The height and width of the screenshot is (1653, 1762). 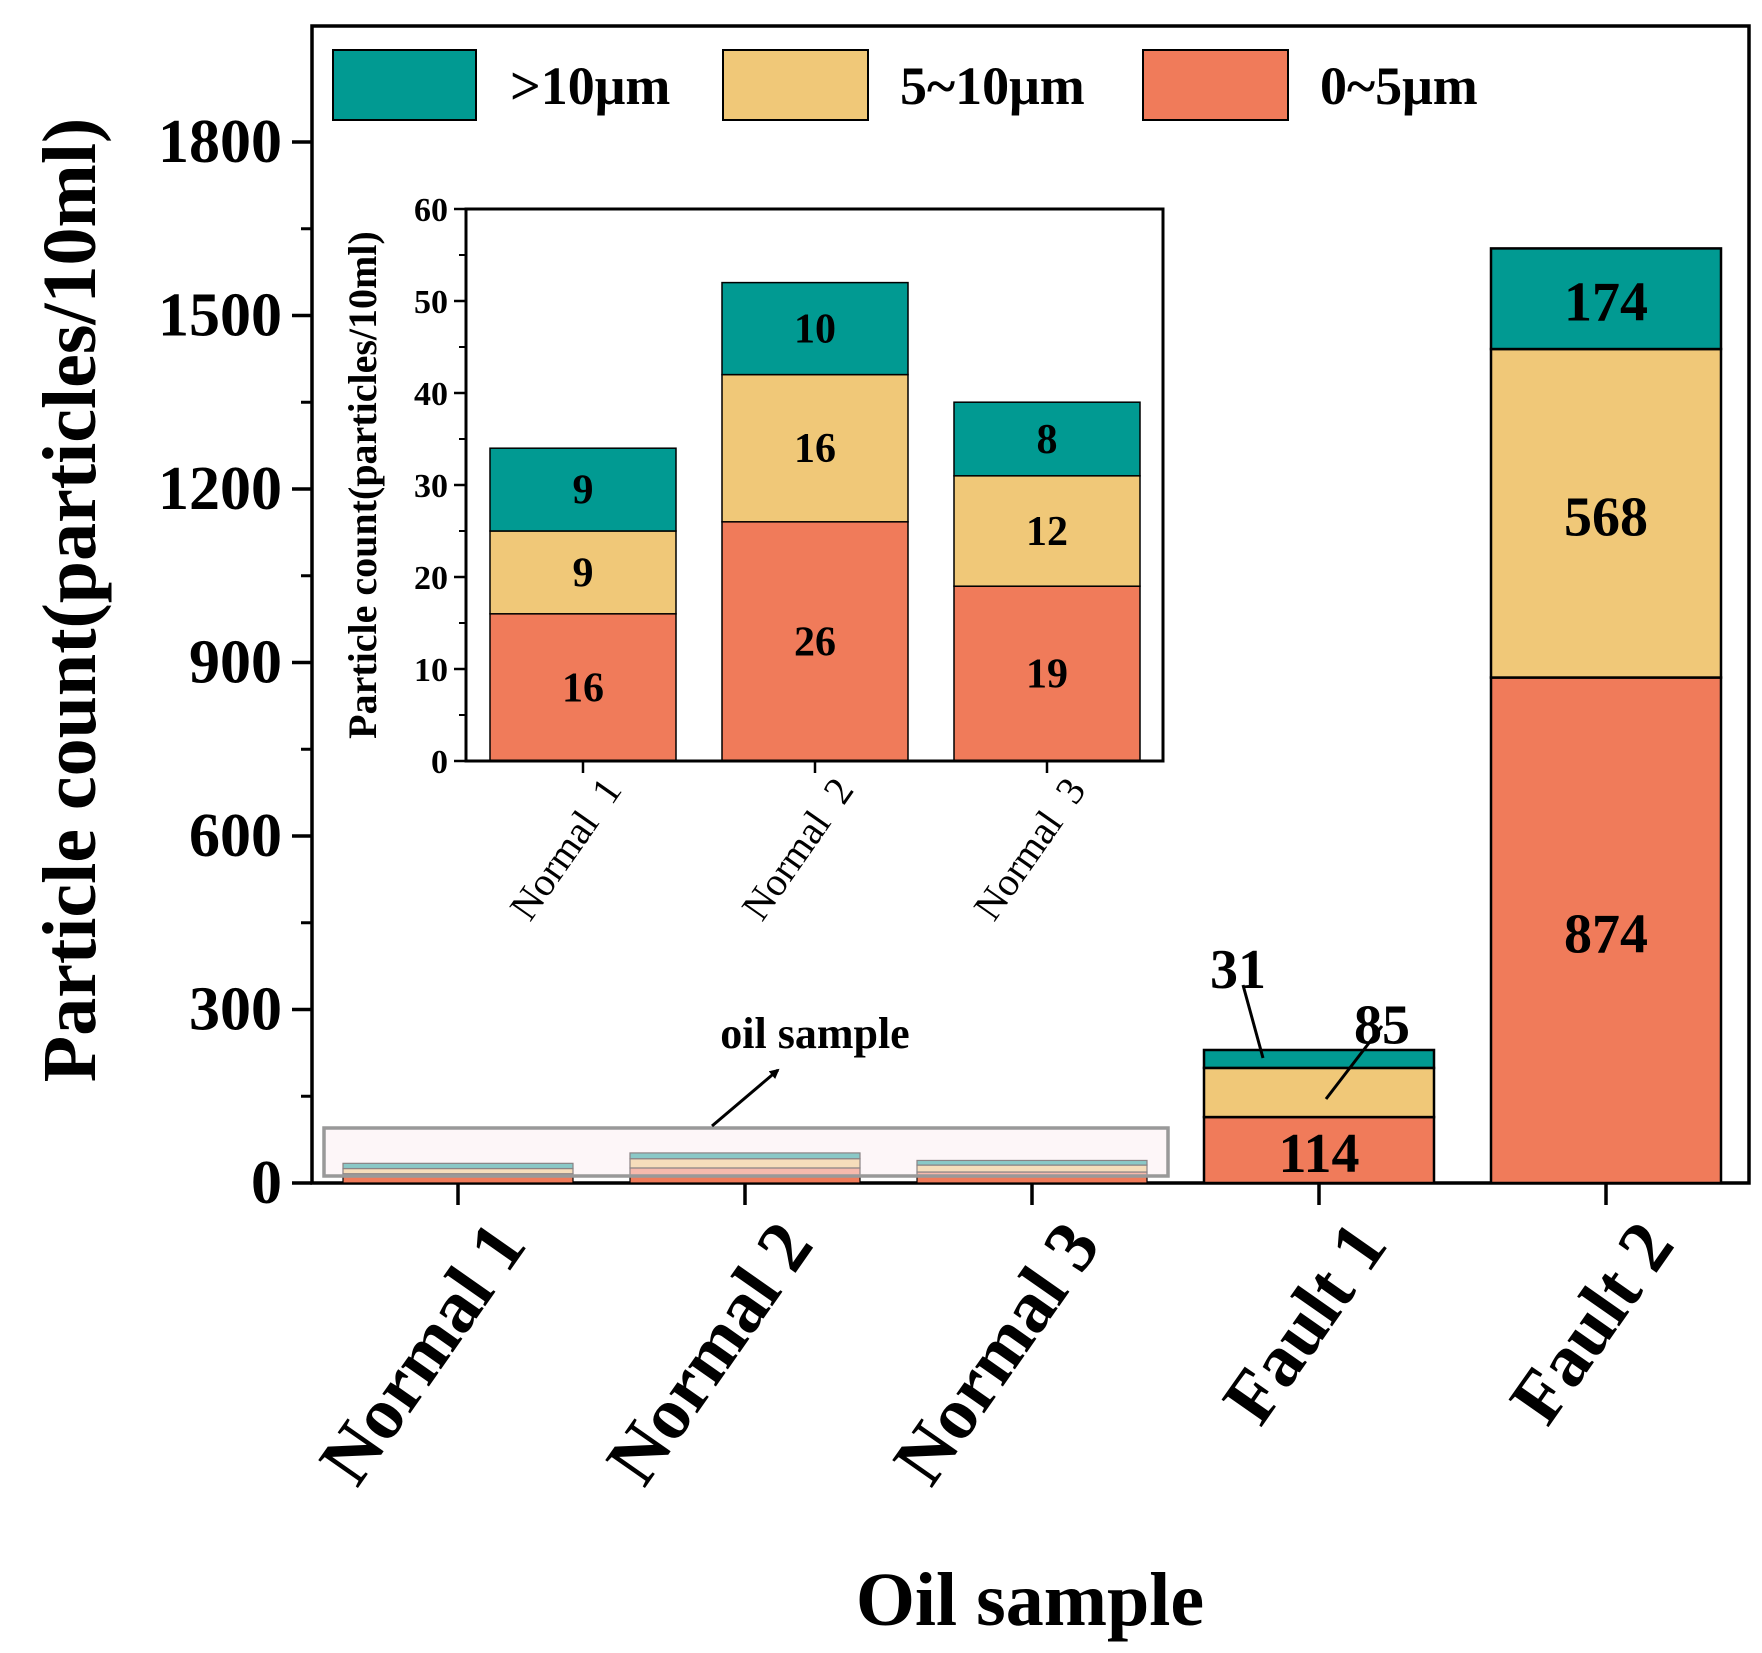 I want to click on legend-label-0-5: 0~5μm, so click(x=1399, y=86).